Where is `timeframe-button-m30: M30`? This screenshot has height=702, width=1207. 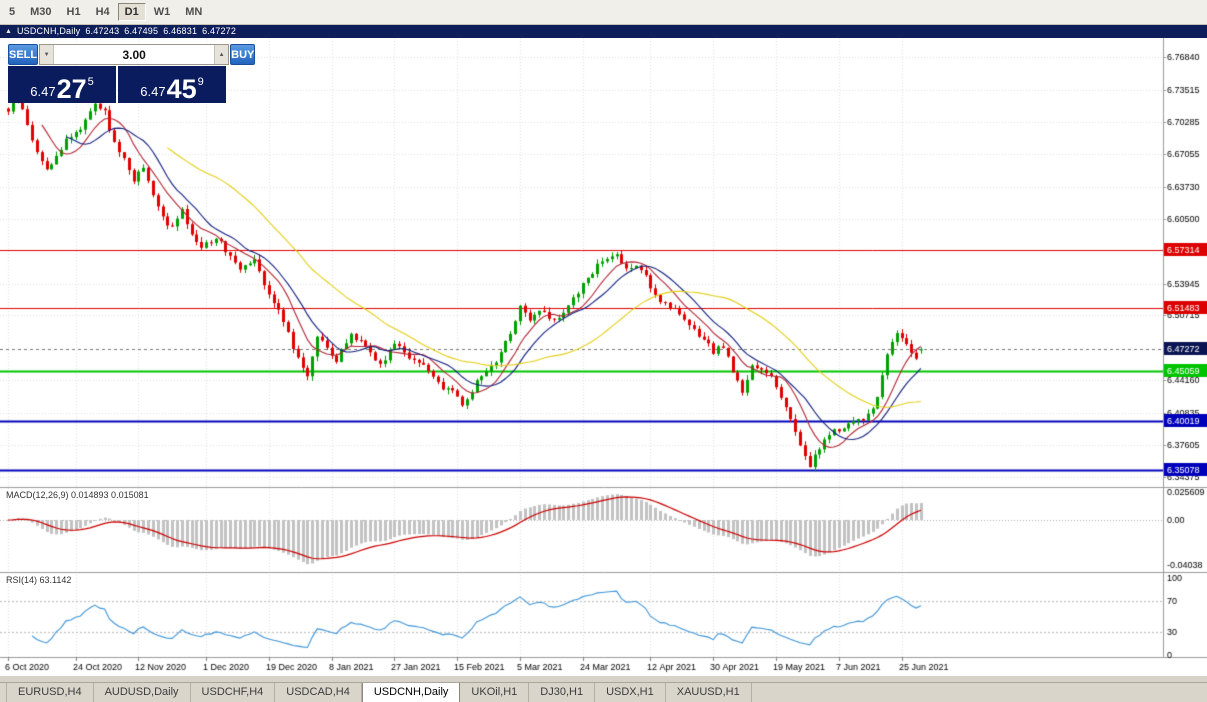
timeframe-button-m30: M30 is located at coordinates (40, 12).